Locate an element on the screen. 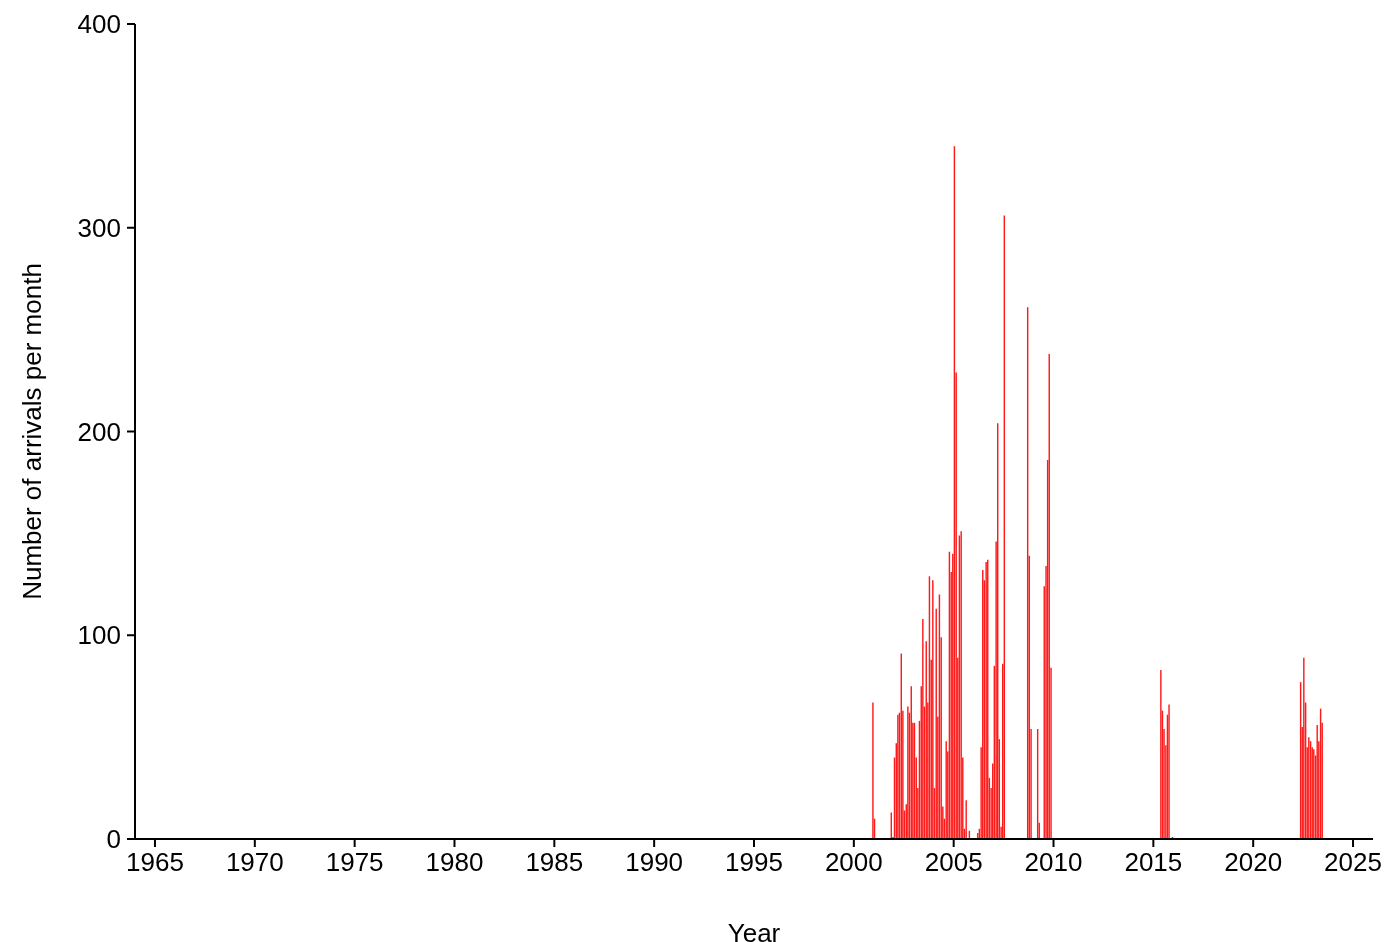 The height and width of the screenshot is (942, 1400). y-tick-label: 300 is located at coordinates (99, 227).